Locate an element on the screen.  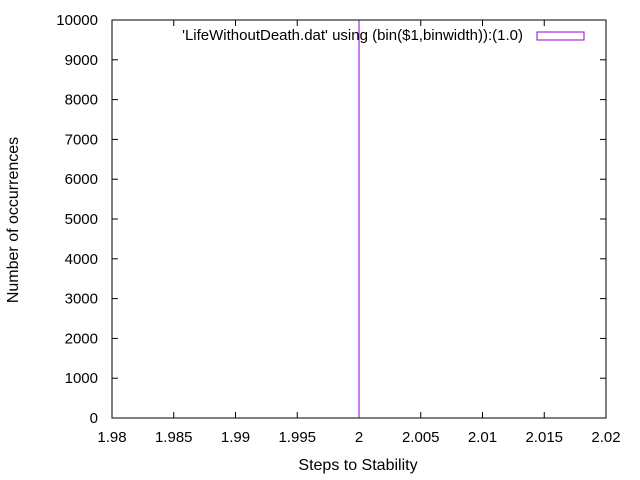
y-tick-label: 8000 is located at coordinates (81, 100).